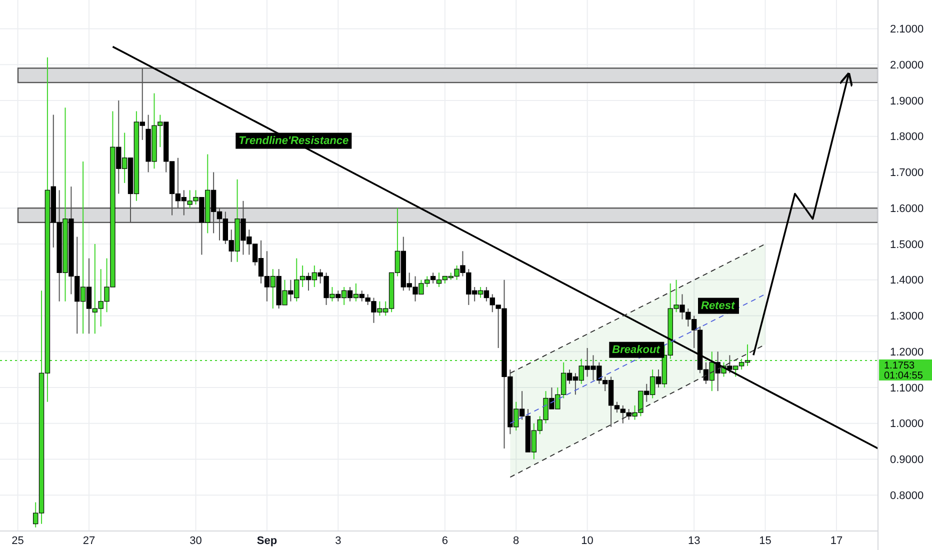  What do you see at coordinates (907, 388) in the screenshot?
I see `y-tick-label: 1.1000` at bounding box center [907, 388].